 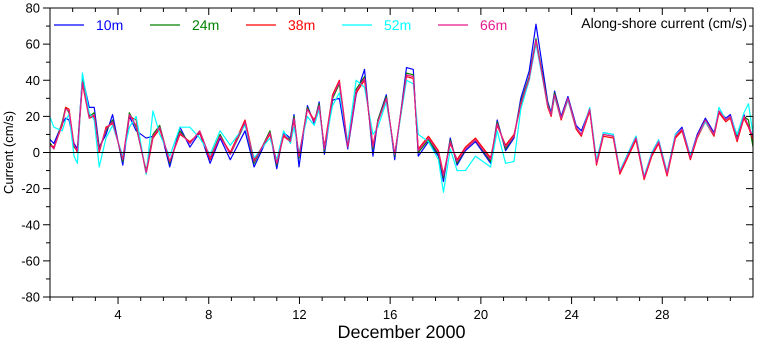 What do you see at coordinates (481, 314) in the screenshot?
I see `x-tick-label: 20` at bounding box center [481, 314].